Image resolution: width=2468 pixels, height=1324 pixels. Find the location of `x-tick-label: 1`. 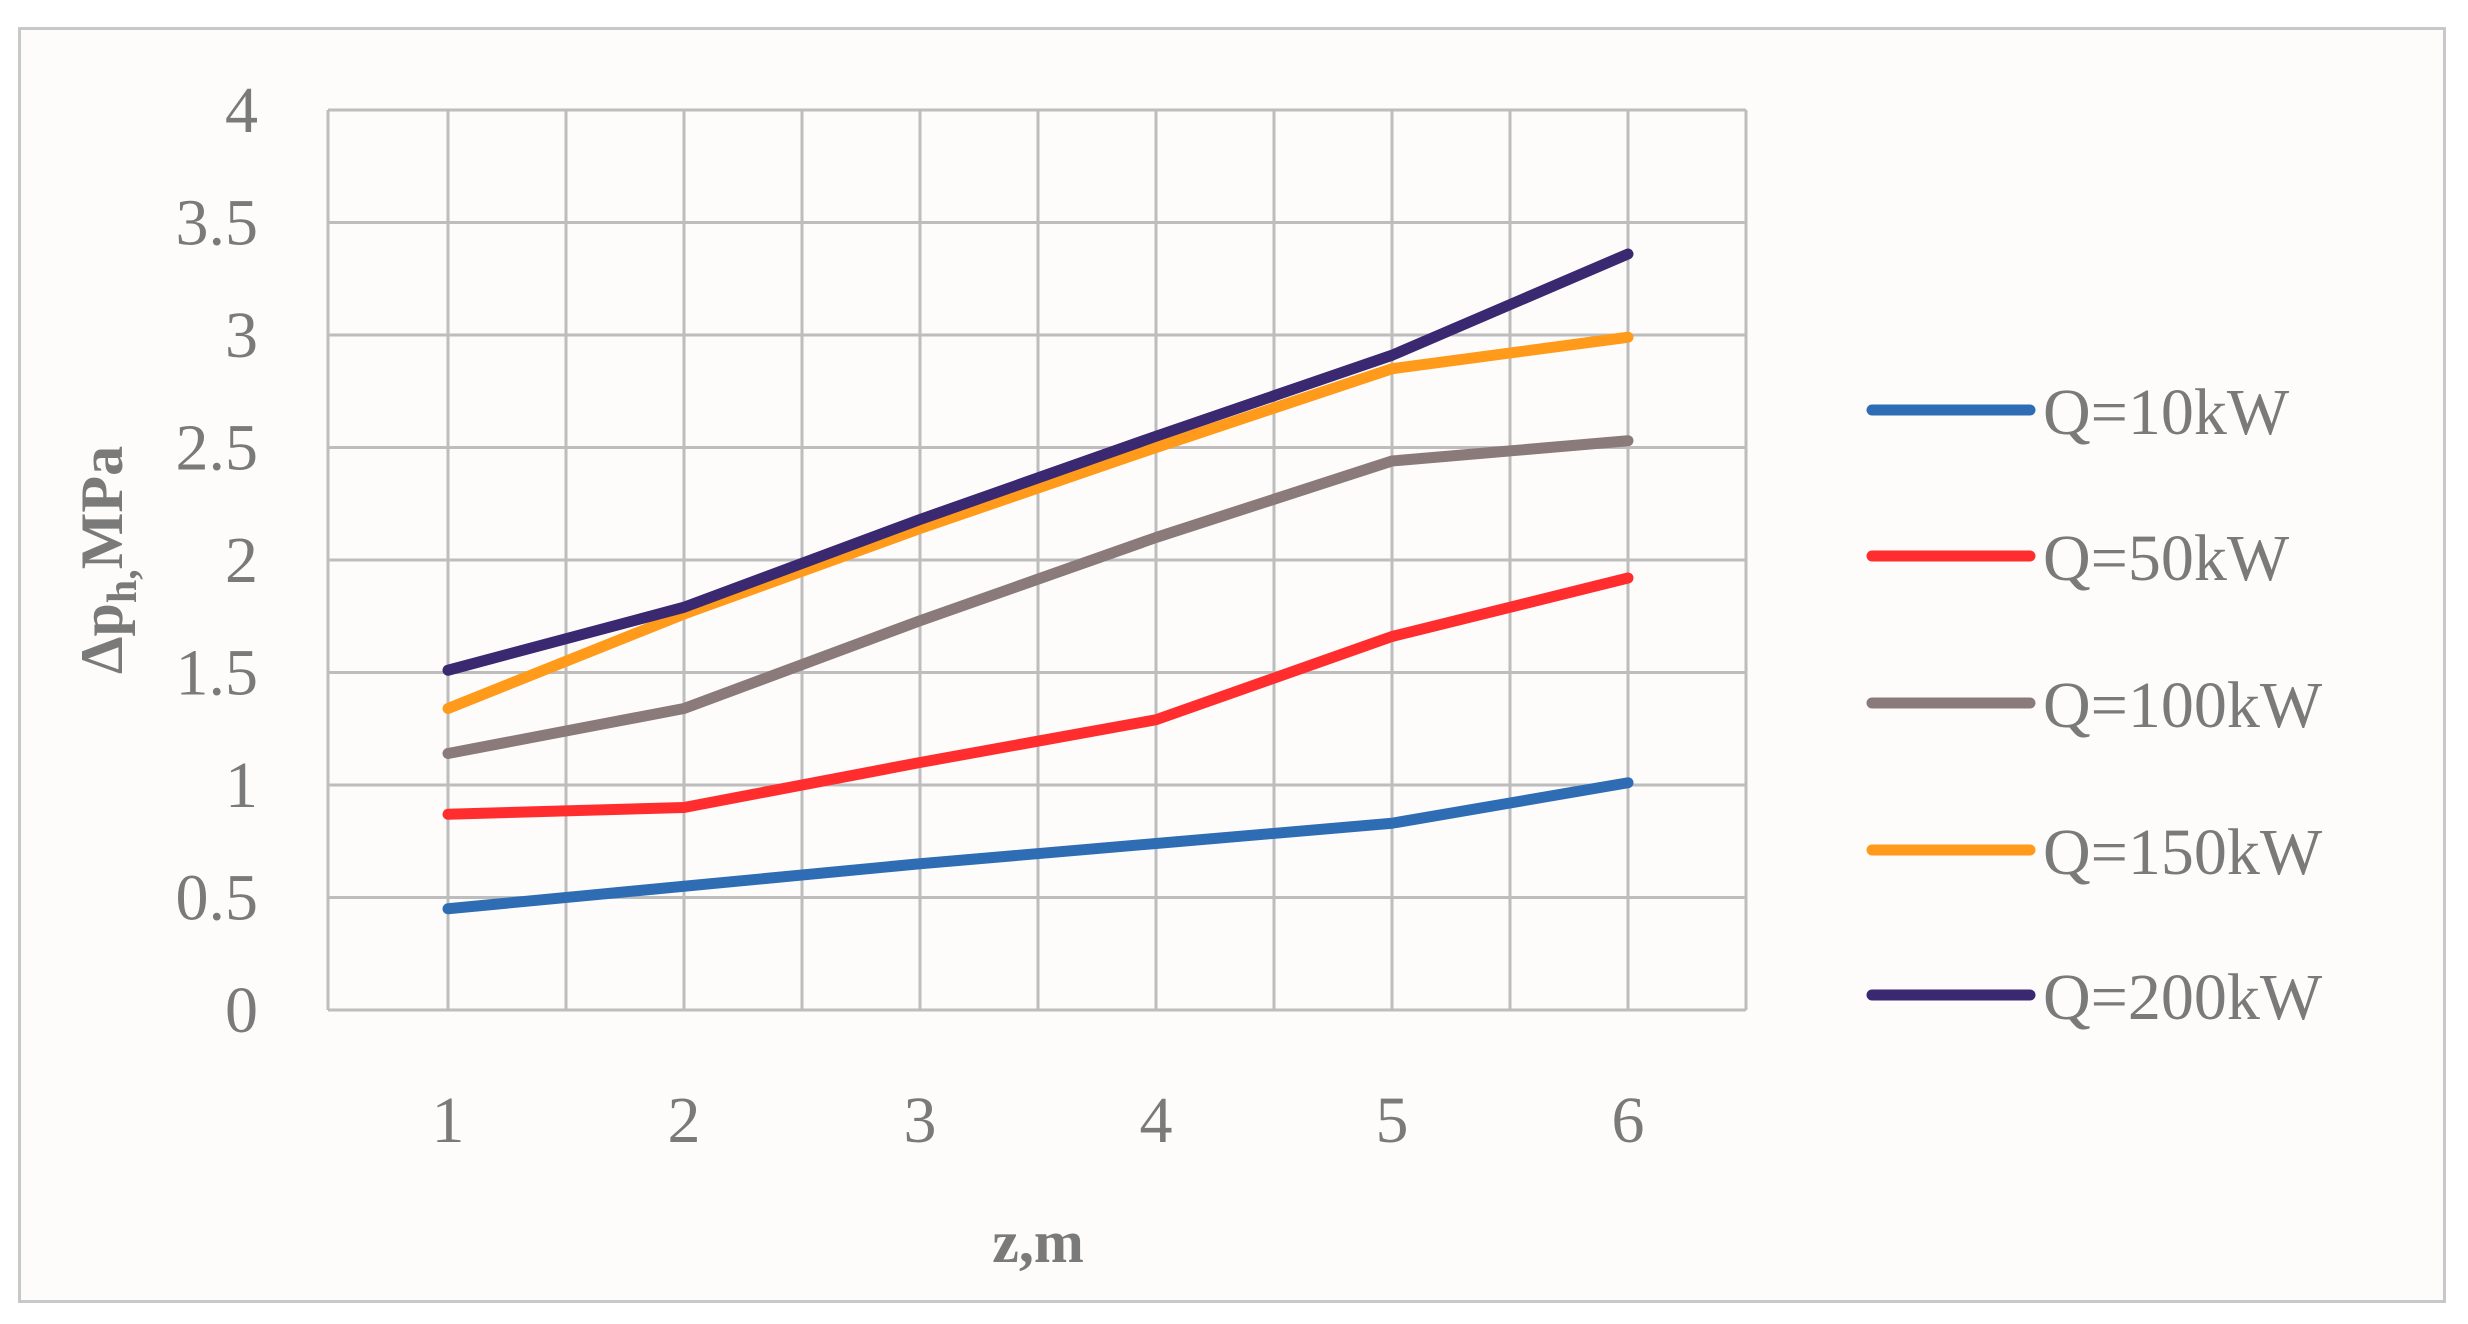

x-tick-label: 1 is located at coordinates (448, 1120).